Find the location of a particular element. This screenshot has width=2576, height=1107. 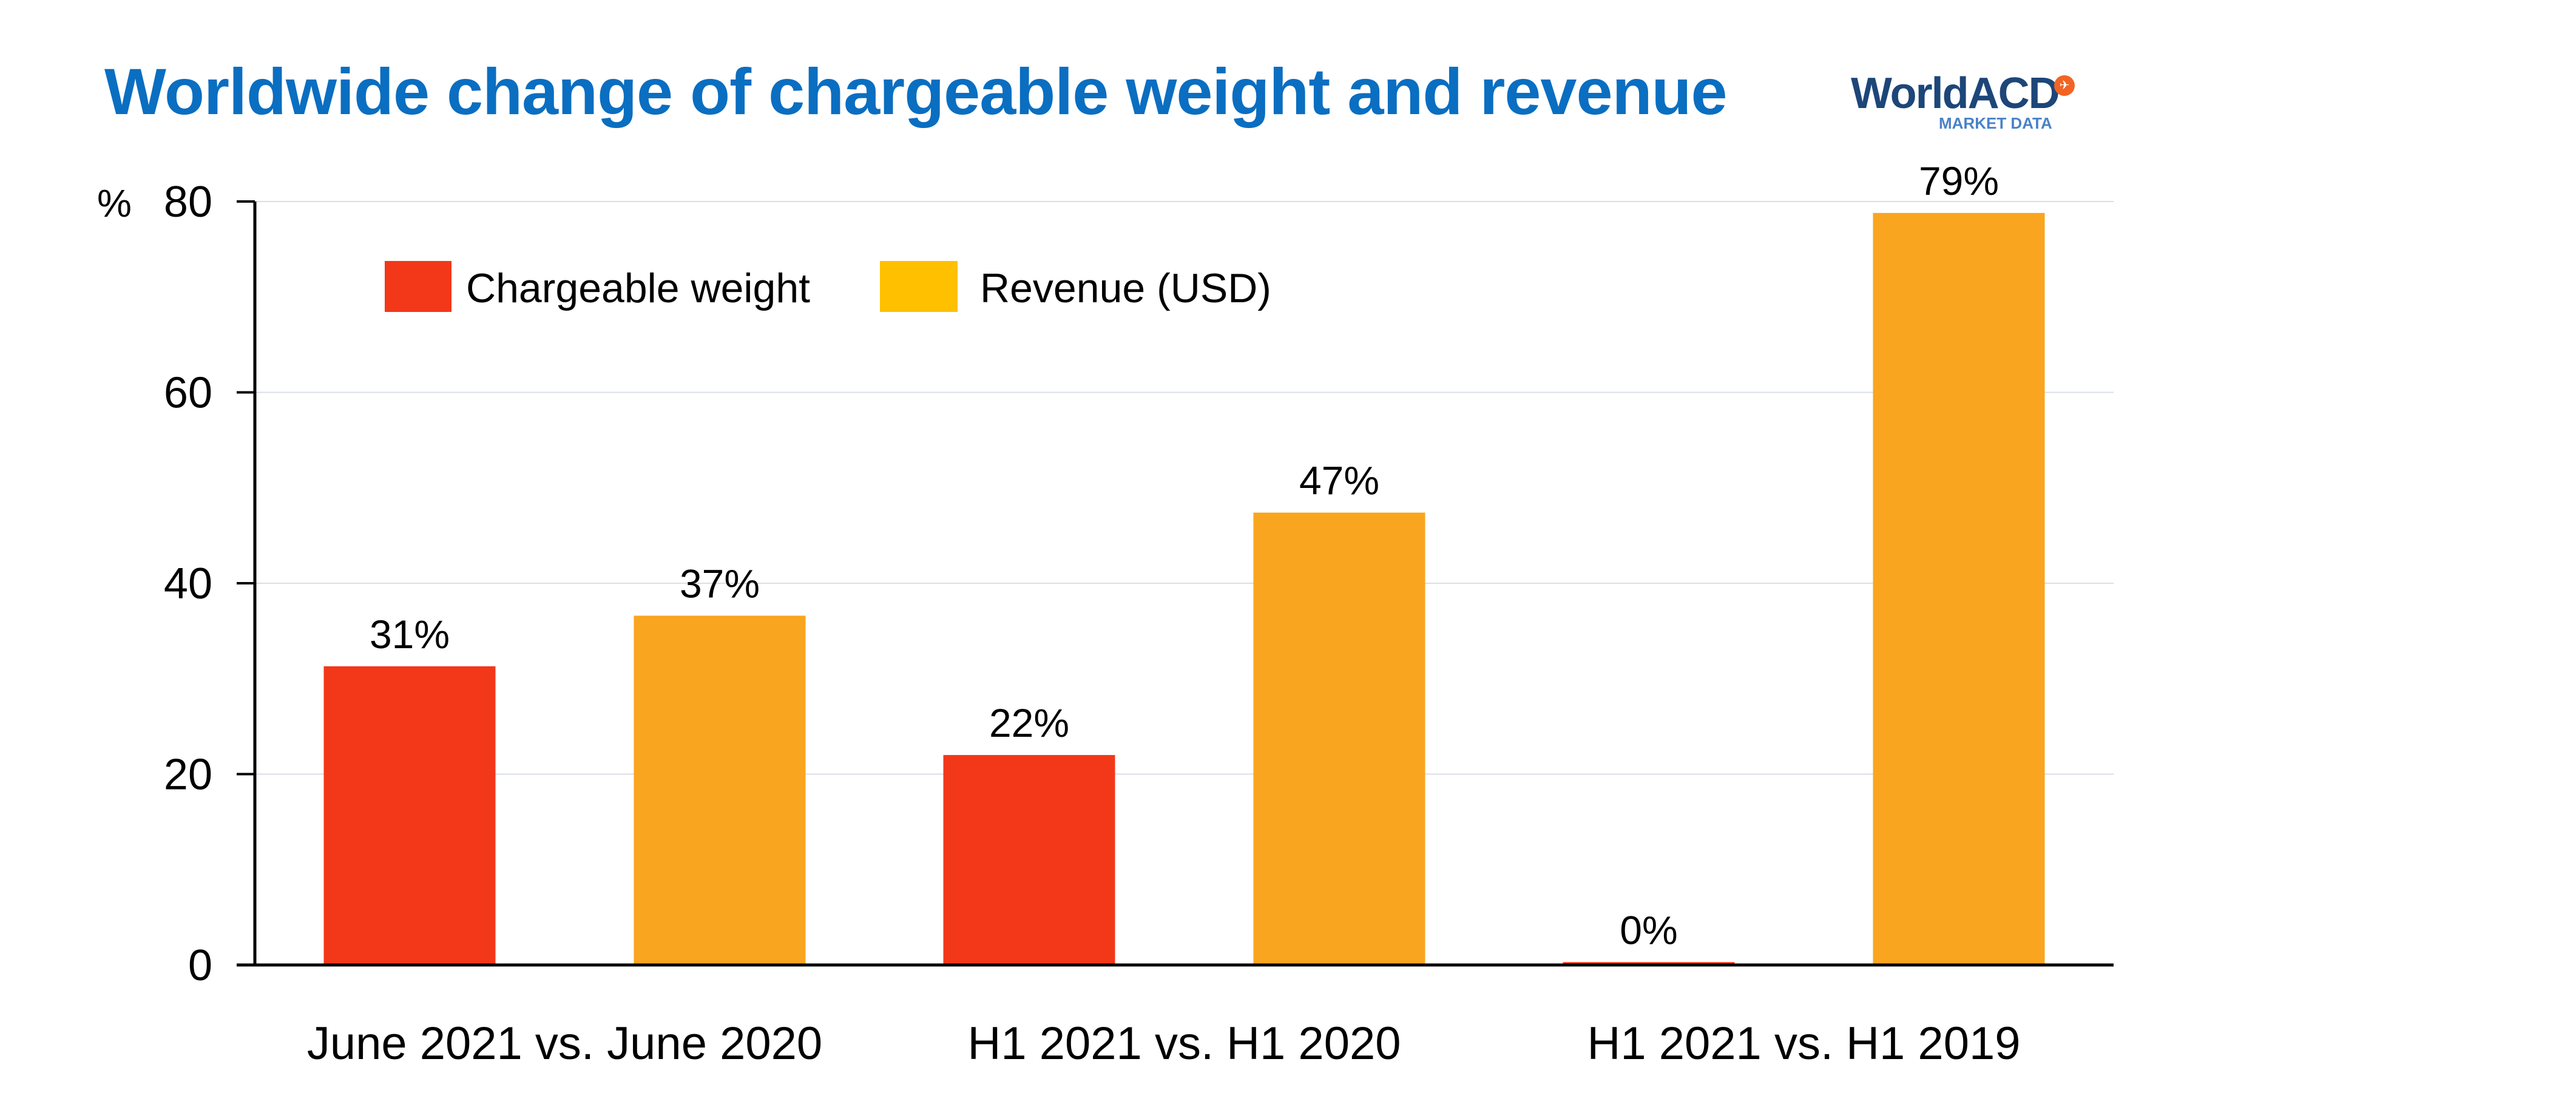

x-category-label: June 2021 vs. June 2020 is located at coordinates (564, 1044).